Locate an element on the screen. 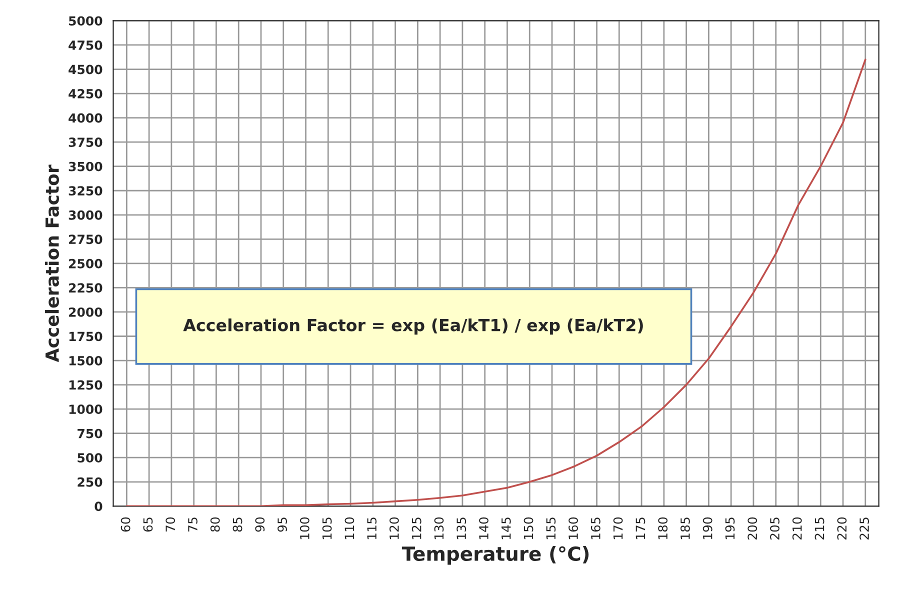  y-tick-label: 1000 is located at coordinates (85, 409).